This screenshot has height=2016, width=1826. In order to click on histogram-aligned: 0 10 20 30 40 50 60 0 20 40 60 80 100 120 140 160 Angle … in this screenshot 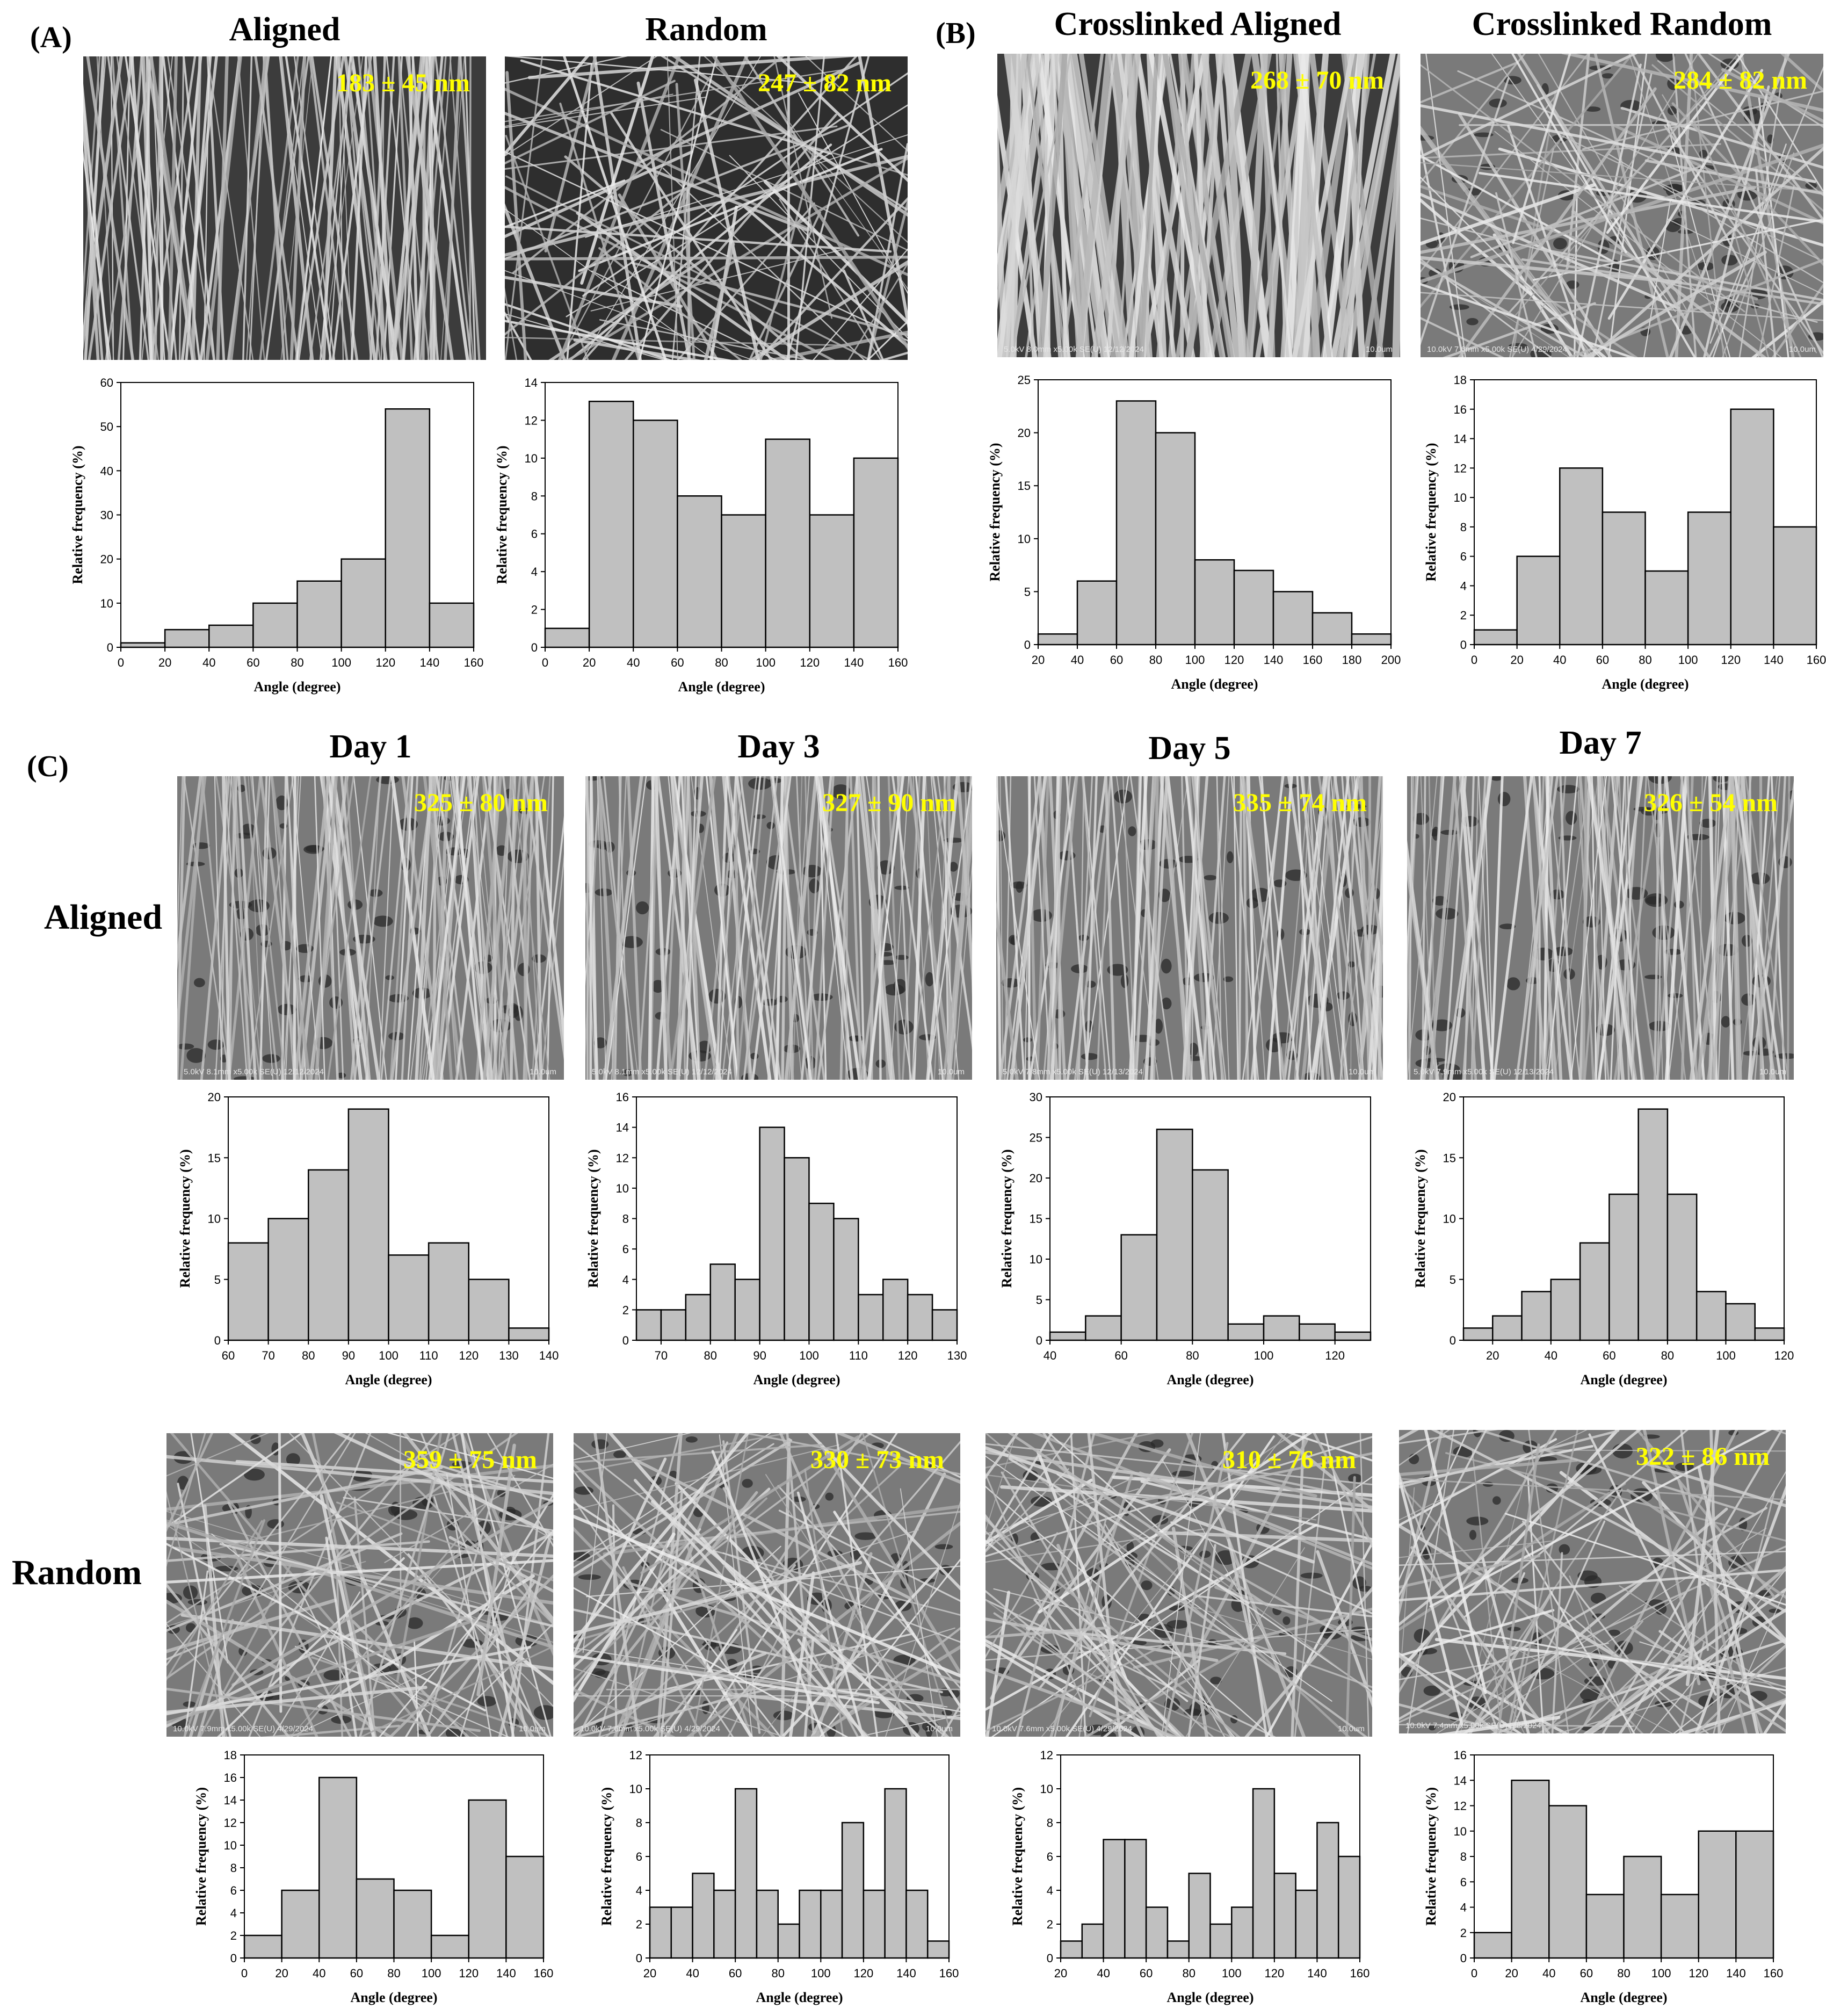, I will do `click(268, 540)`.